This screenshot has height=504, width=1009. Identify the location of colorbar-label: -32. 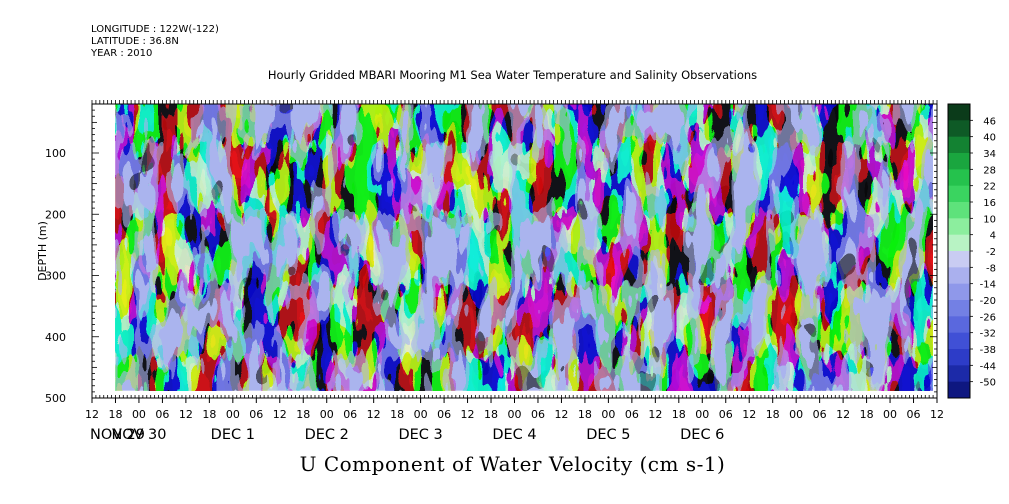
(988, 334).